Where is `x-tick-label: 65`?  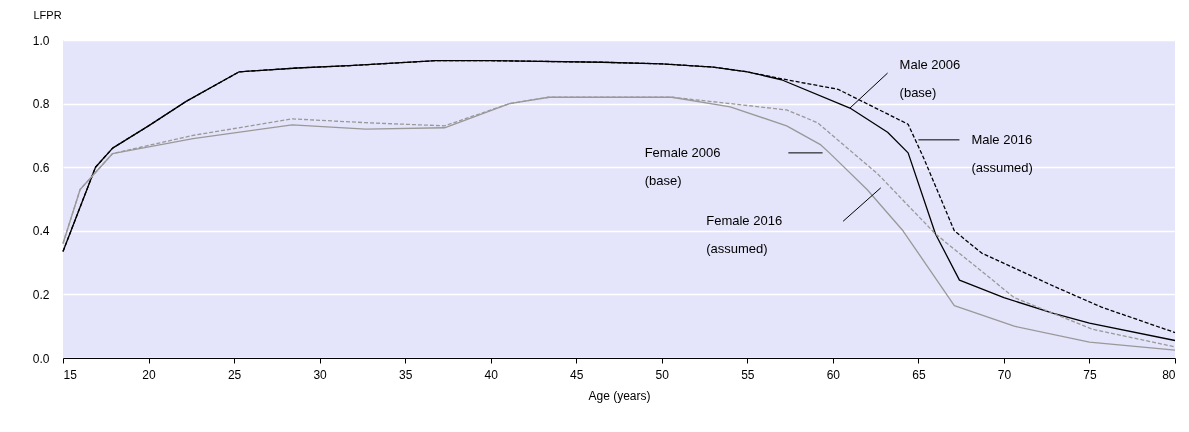 x-tick-label: 65 is located at coordinates (919, 374).